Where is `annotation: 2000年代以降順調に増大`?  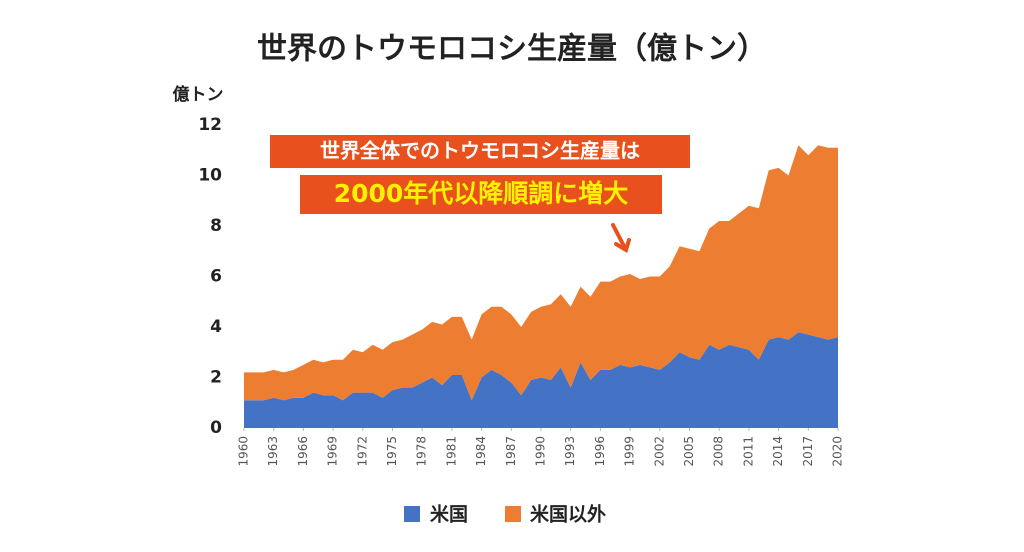 annotation: 2000年代以降順調に増大 is located at coordinates (481, 193).